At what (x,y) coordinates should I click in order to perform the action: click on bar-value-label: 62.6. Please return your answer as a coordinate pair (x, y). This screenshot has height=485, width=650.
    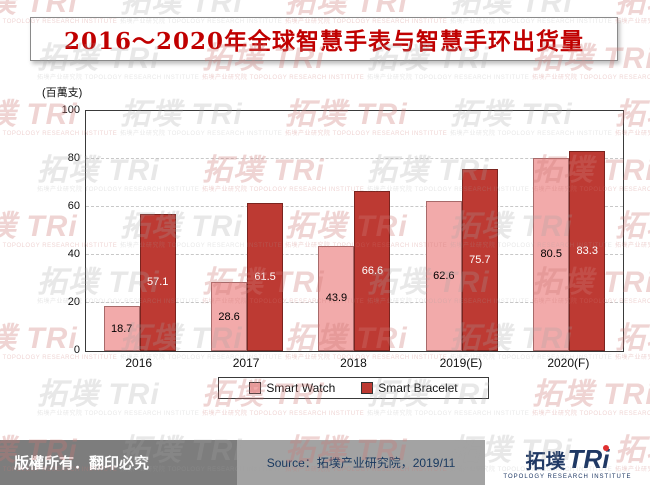
    Looking at the image, I should click on (444, 275).